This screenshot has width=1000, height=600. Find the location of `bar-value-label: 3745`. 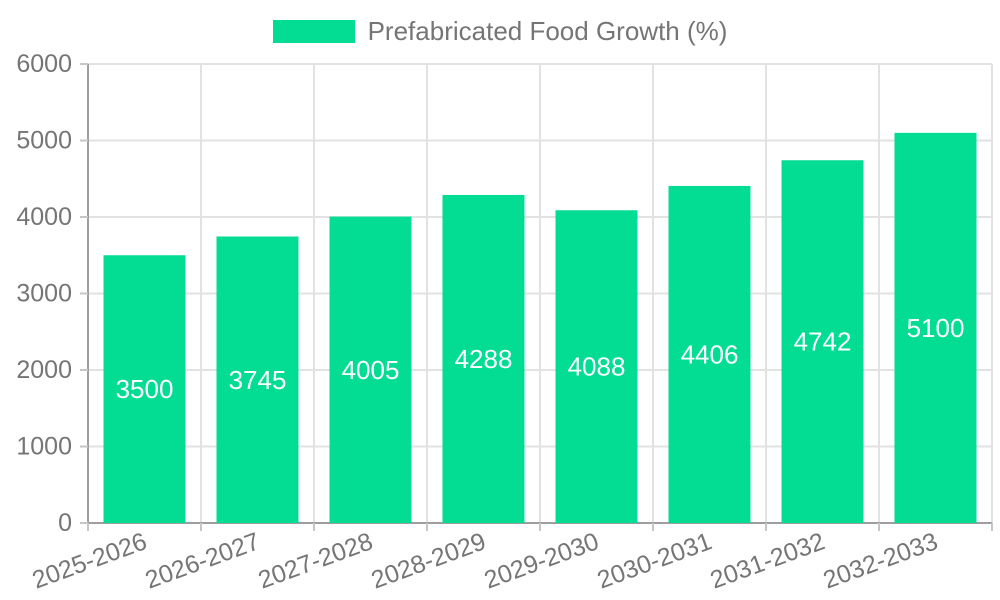

bar-value-label: 3745 is located at coordinates (258, 380).